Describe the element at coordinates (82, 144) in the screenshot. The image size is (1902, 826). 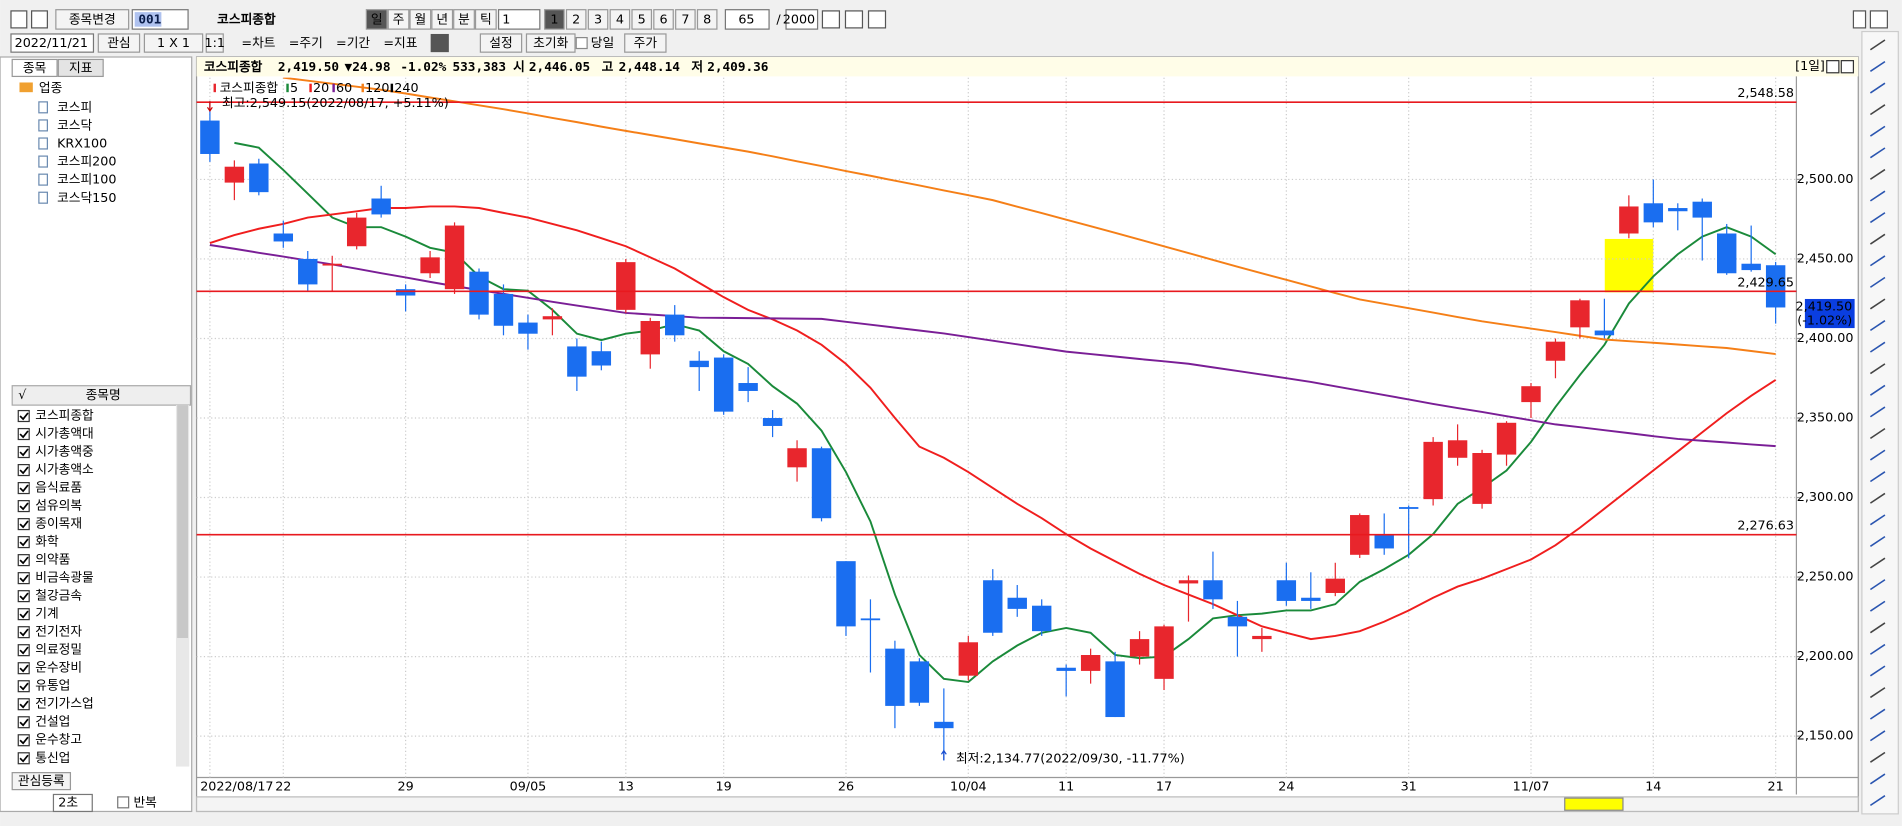
I see `tree-item: KRX100` at that location.